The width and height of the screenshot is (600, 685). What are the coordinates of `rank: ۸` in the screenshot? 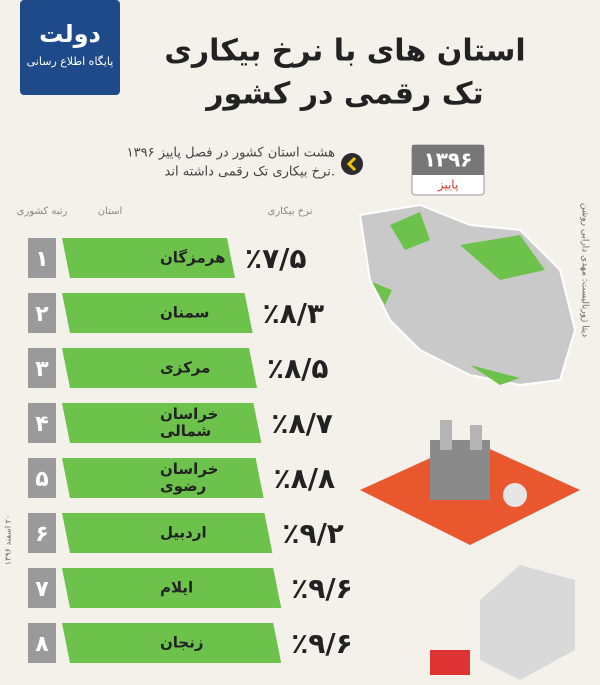 It's located at (42, 644).